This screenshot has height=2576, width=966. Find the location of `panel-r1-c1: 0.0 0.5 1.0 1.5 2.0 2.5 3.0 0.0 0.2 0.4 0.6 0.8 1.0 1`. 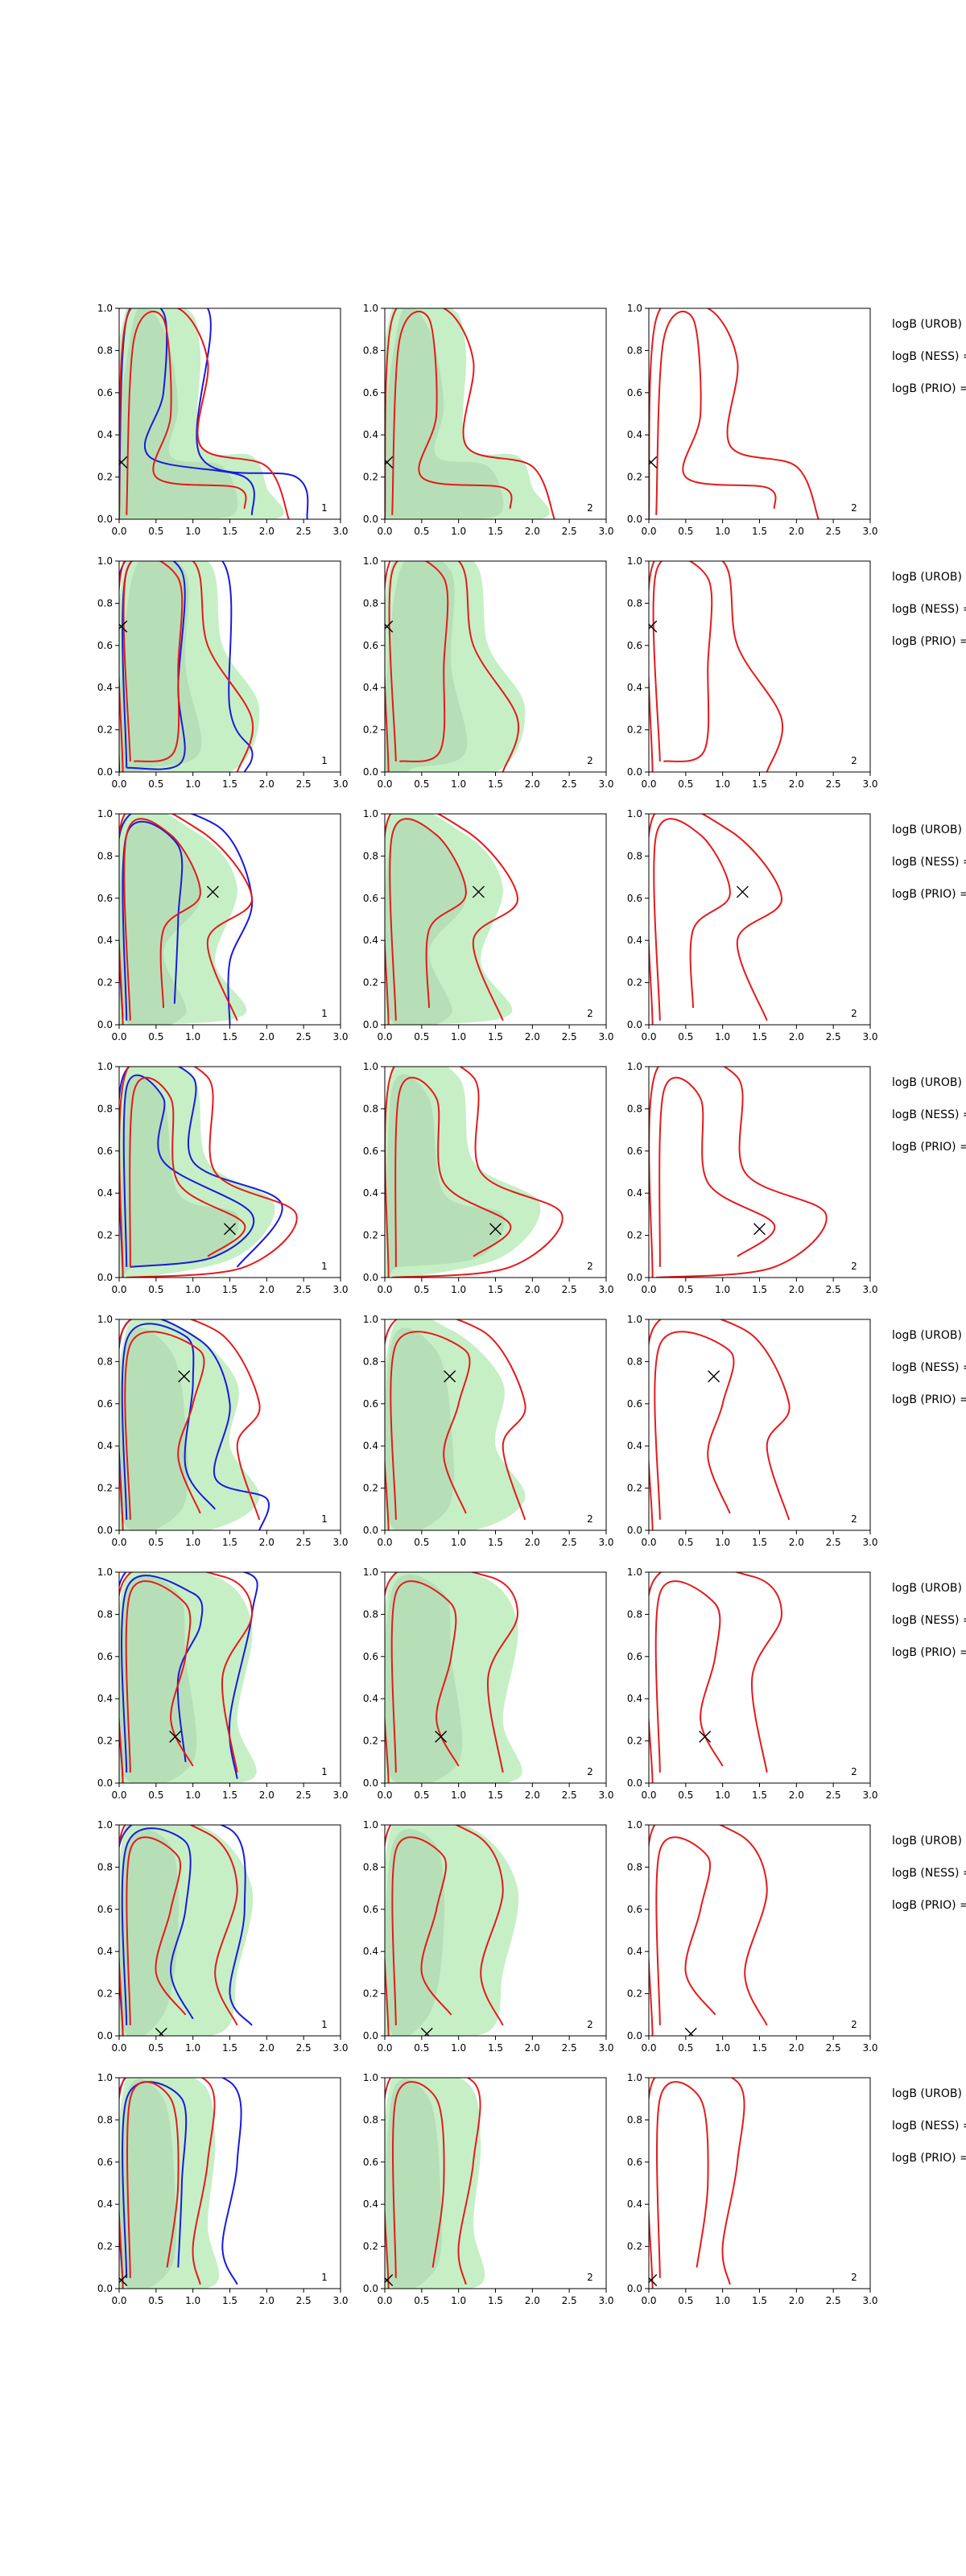

panel-r1-c1: 0.0 0.5 1.0 1.5 2.0 2.5 3.0 0.0 0.2 0.4 0.6 0.8 1.0 1 is located at coordinates (223, 420).